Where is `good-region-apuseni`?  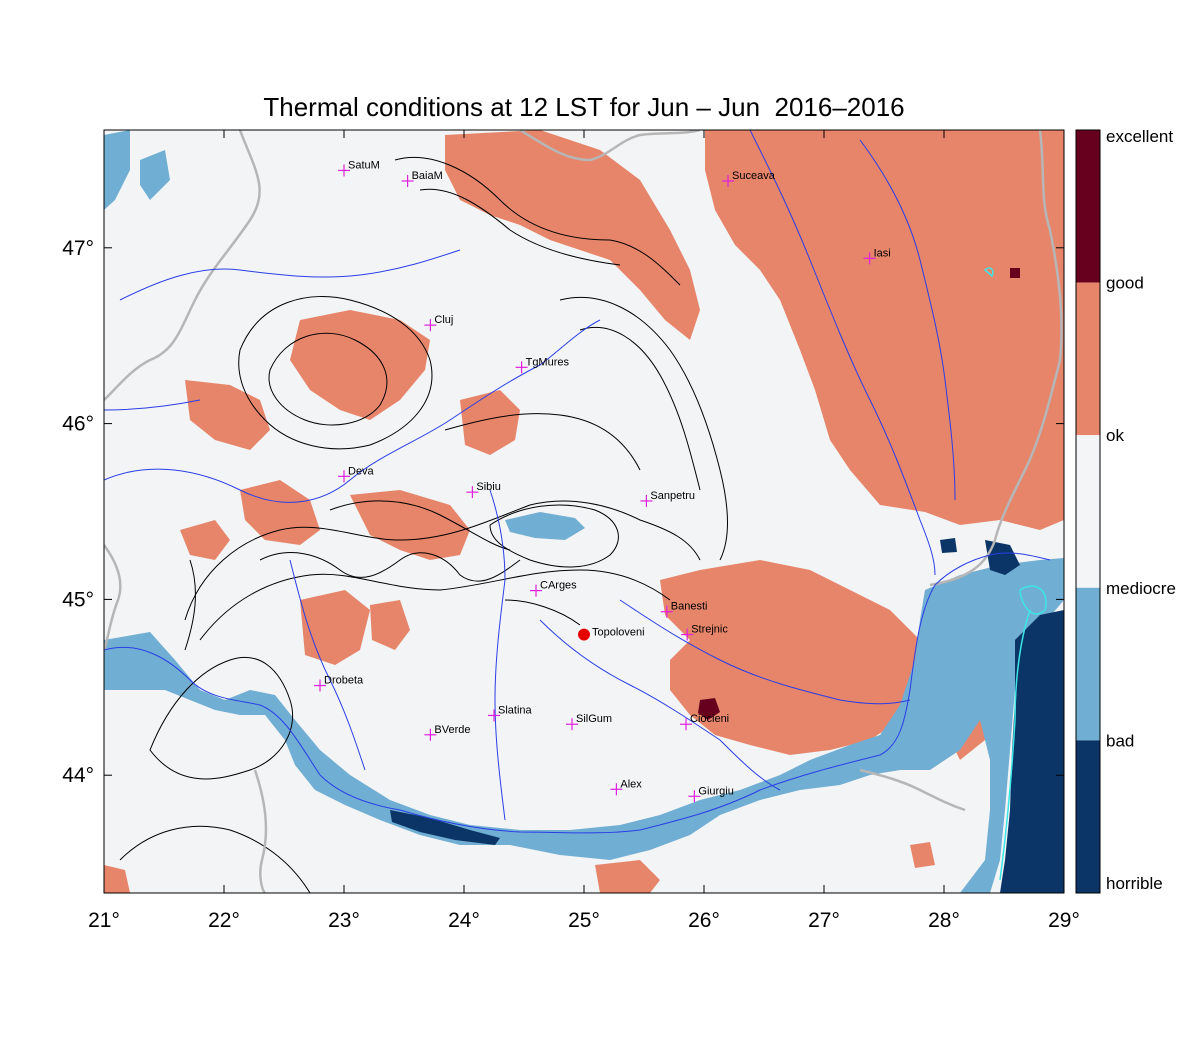
good-region-apuseni is located at coordinates (227, 415).